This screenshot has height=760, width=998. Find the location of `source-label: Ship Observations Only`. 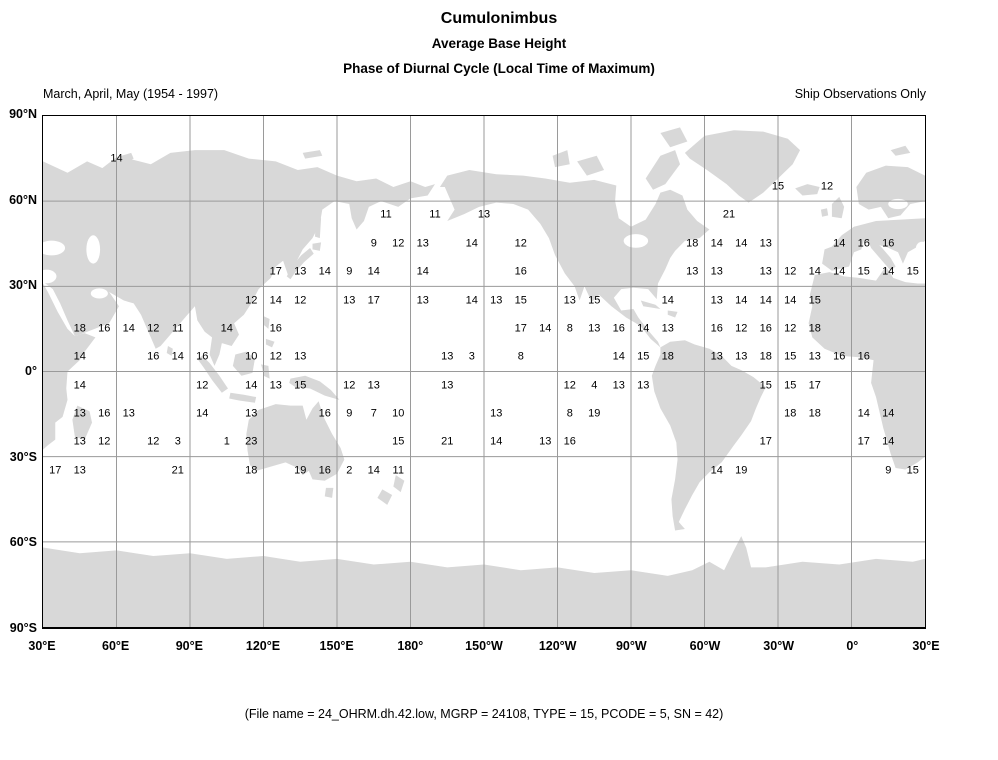

source-label: Ship Observations Only is located at coordinates (860, 94).